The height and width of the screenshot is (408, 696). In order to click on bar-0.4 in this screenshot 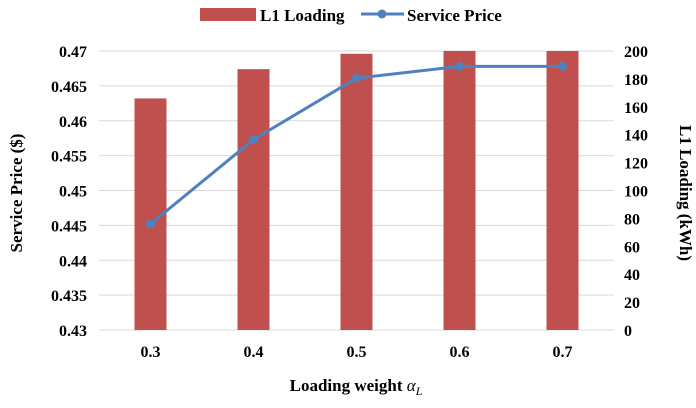, I will do `click(253, 199)`.